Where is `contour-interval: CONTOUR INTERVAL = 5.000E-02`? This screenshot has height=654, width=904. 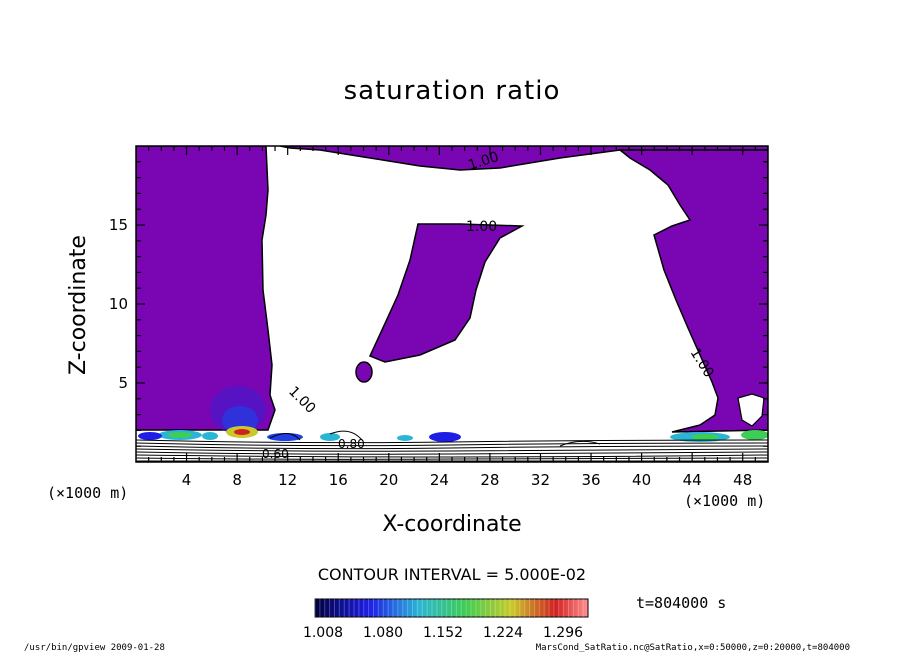 contour-interval: CONTOUR INTERVAL = 5.000E-02 is located at coordinates (452, 574).